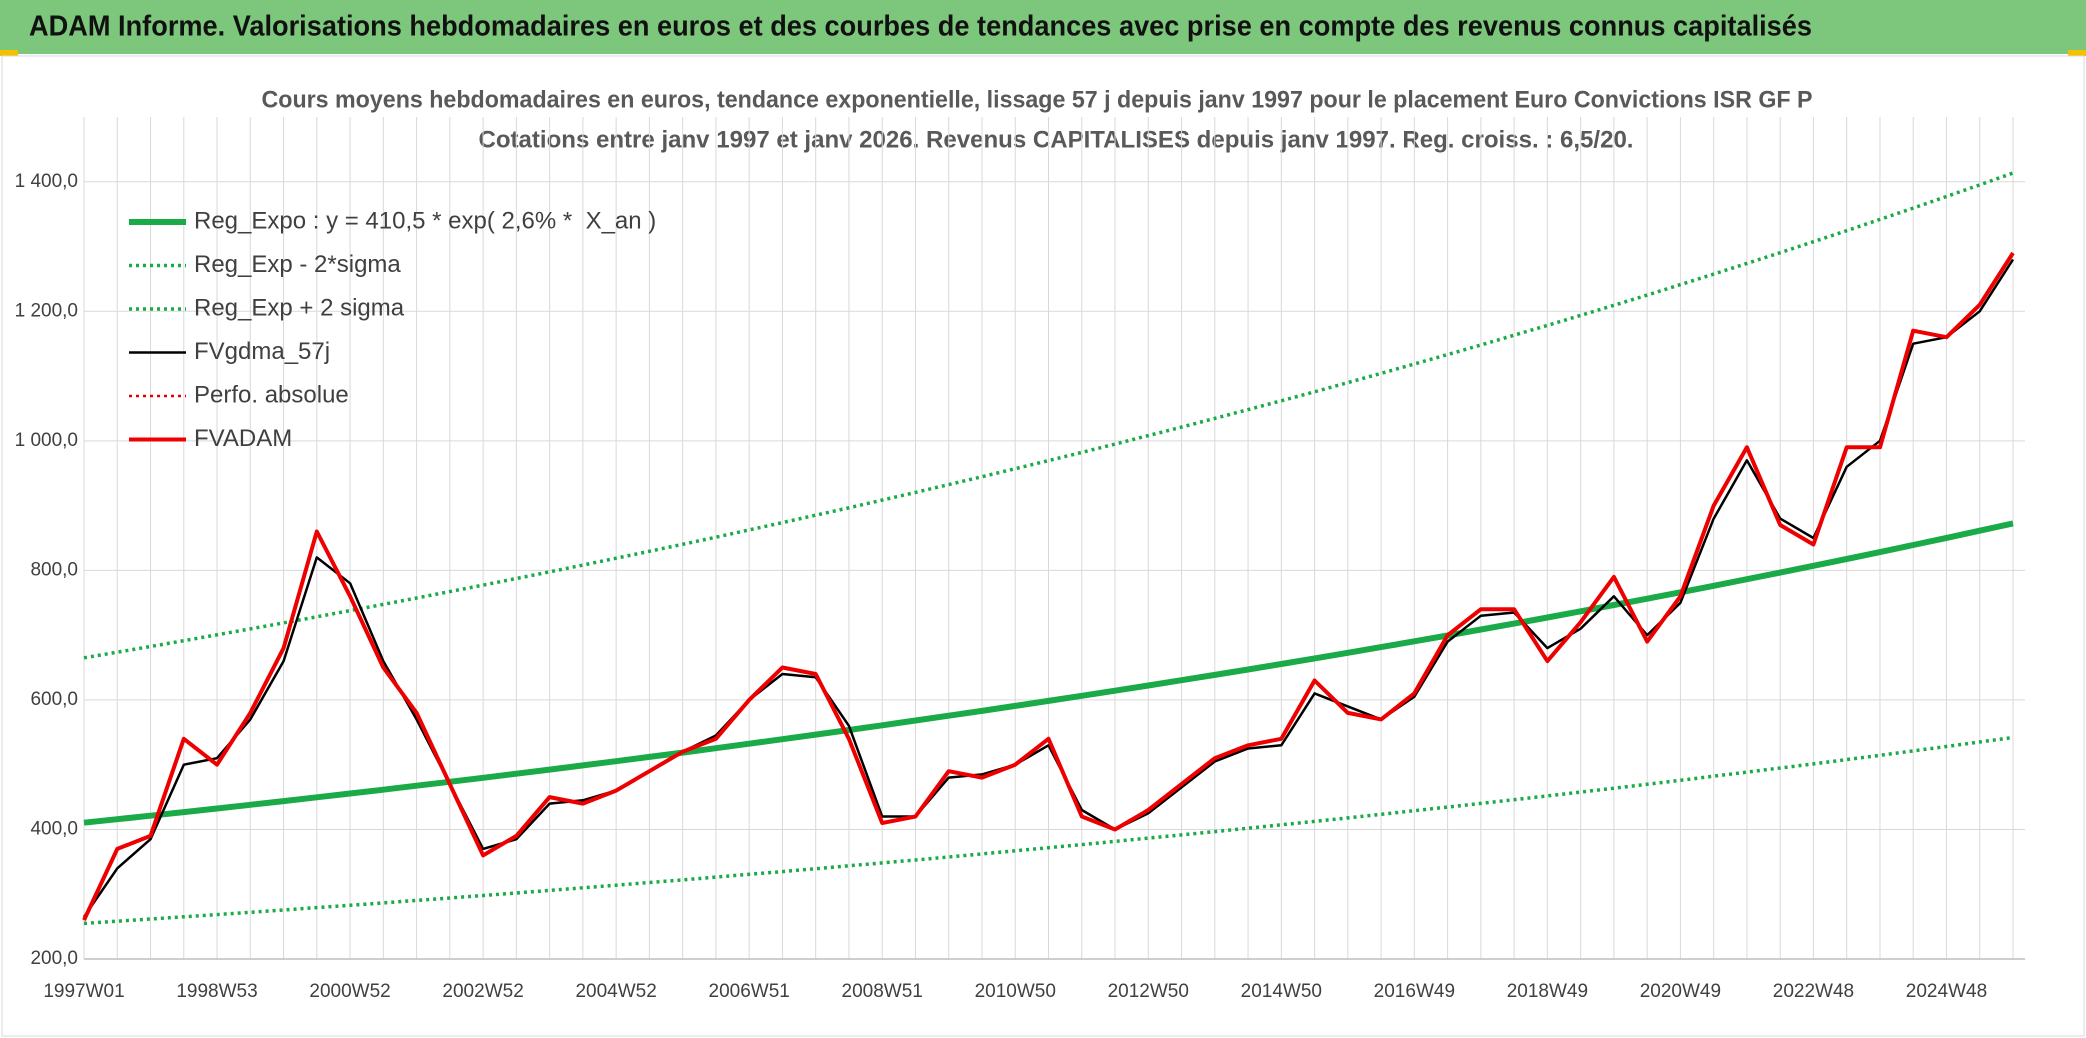  Describe the element at coordinates (243, 438) in the screenshot. I see `legend-label: FVADAM` at that location.